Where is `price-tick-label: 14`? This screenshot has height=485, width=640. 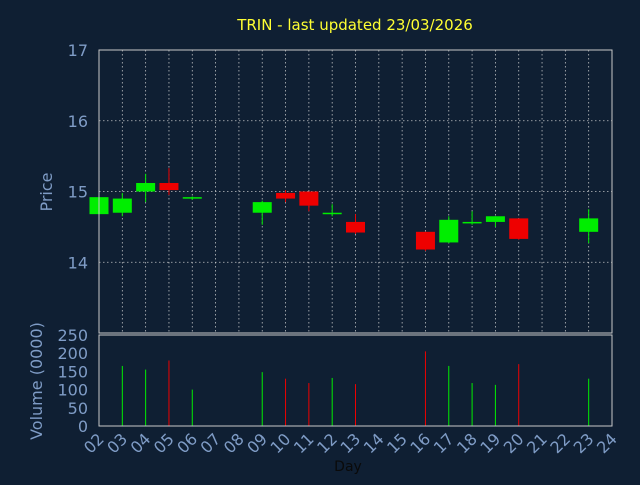 price-tick-label: 14 is located at coordinates (78, 262).